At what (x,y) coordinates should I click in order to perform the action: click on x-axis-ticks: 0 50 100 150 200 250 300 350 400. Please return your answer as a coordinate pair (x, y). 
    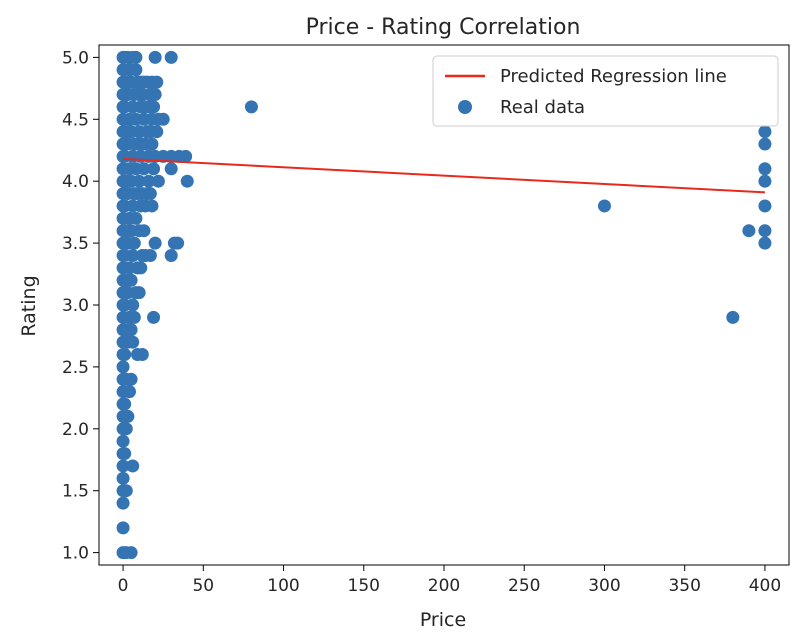
    Looking at the image, I should click on (449, 580).